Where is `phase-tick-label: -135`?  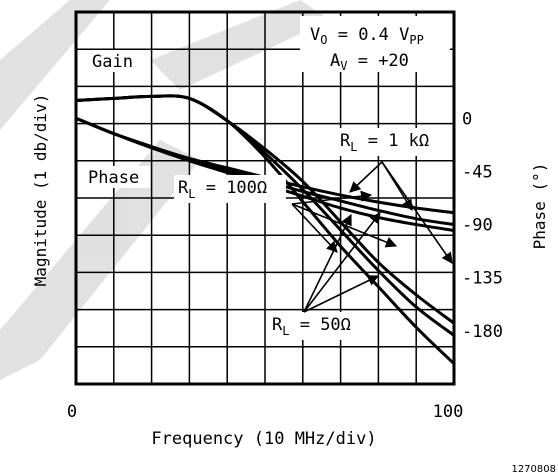
phase-tick-label: -135 is located at coordinates (482, 279).